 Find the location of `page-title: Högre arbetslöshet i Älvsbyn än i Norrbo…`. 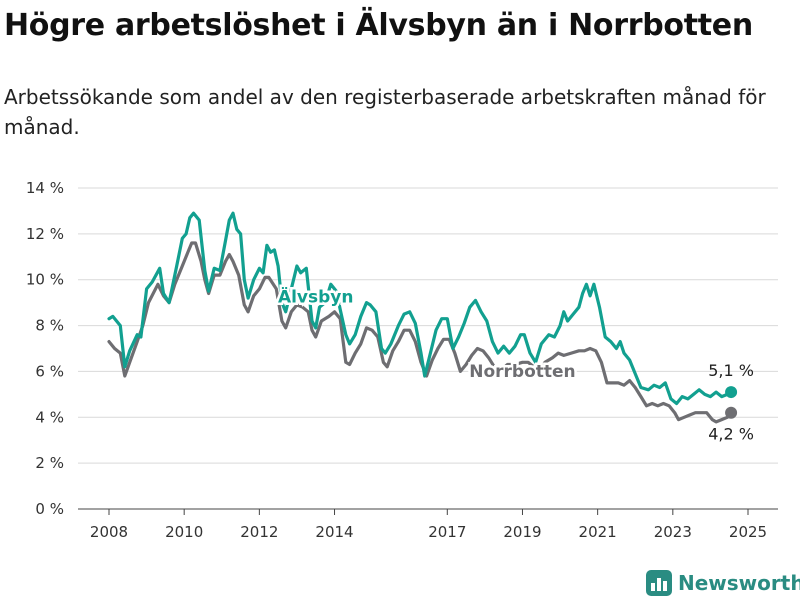

page-title: Högre arbetslöshet i Älvsbyn än i Norrbo… is located at coordinates (378, 25).